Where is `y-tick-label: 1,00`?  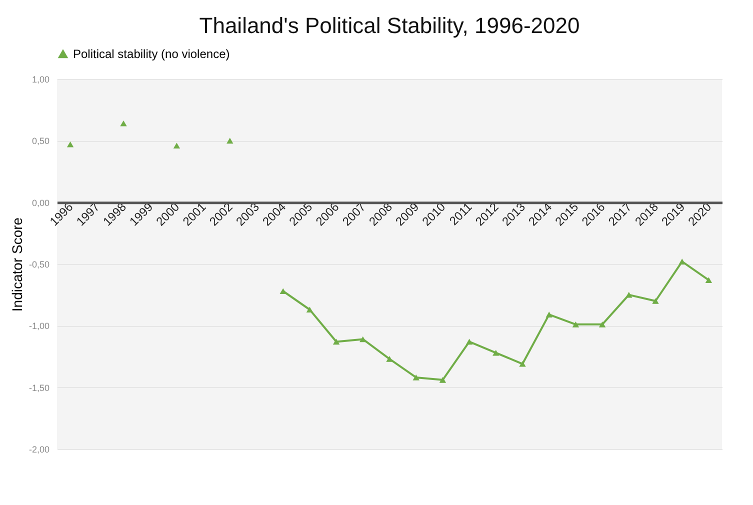 y-tick-label: 1,00 is located at coordinates (41, 79).